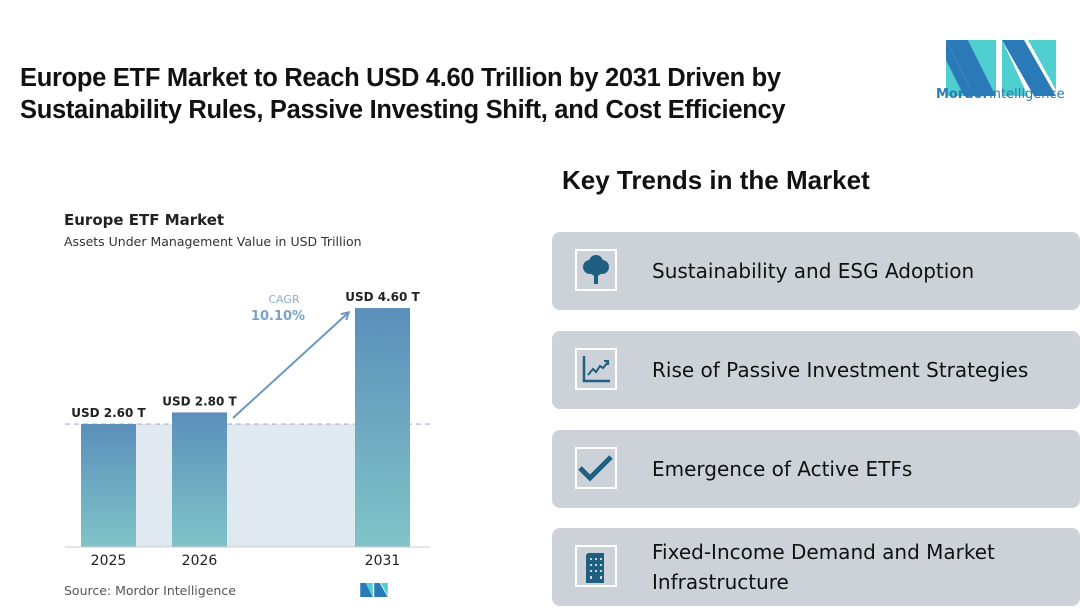 Image resolution: width=1080 pixels, height=612 pixels. Describe the element at coordinates (782, 469) in the screenshot. I see `trend-label: Emergence of Active ETFs` at that location.